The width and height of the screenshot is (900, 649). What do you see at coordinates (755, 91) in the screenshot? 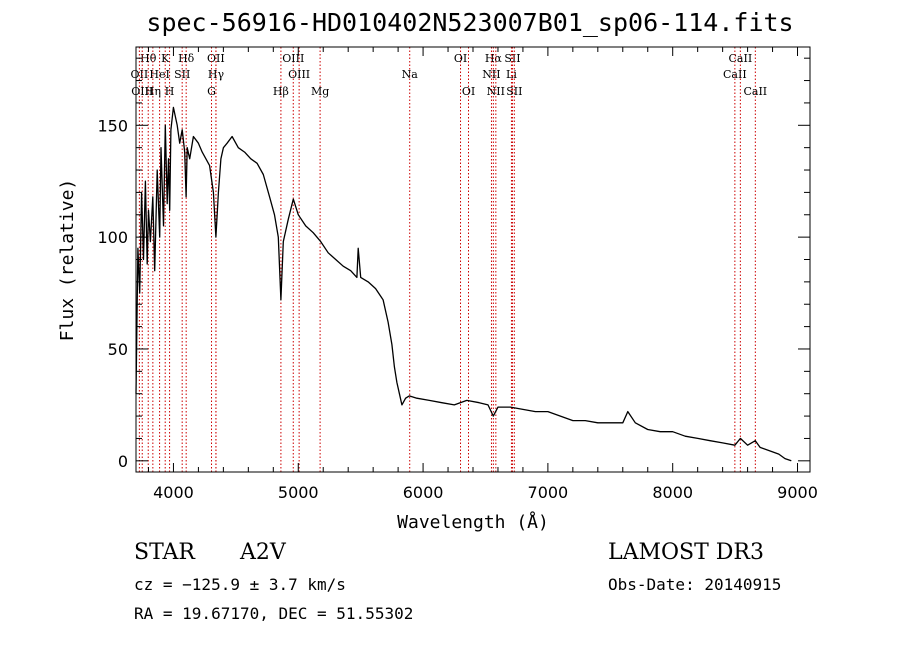
I see `line-marker-label-27: CaII` at bounding box center [755, 91].